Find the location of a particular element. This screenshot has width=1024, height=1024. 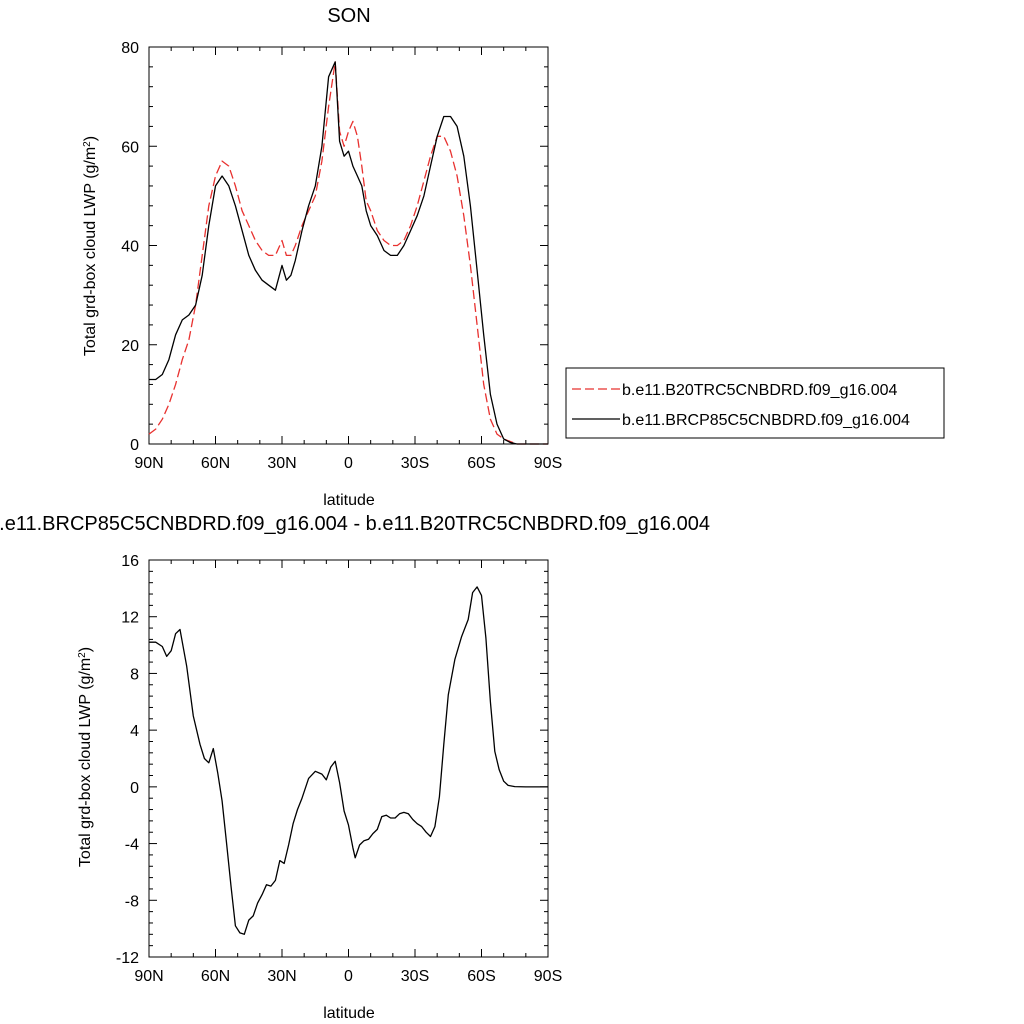

top-x-tick-label: 60N is located at coordinates (215, 463).